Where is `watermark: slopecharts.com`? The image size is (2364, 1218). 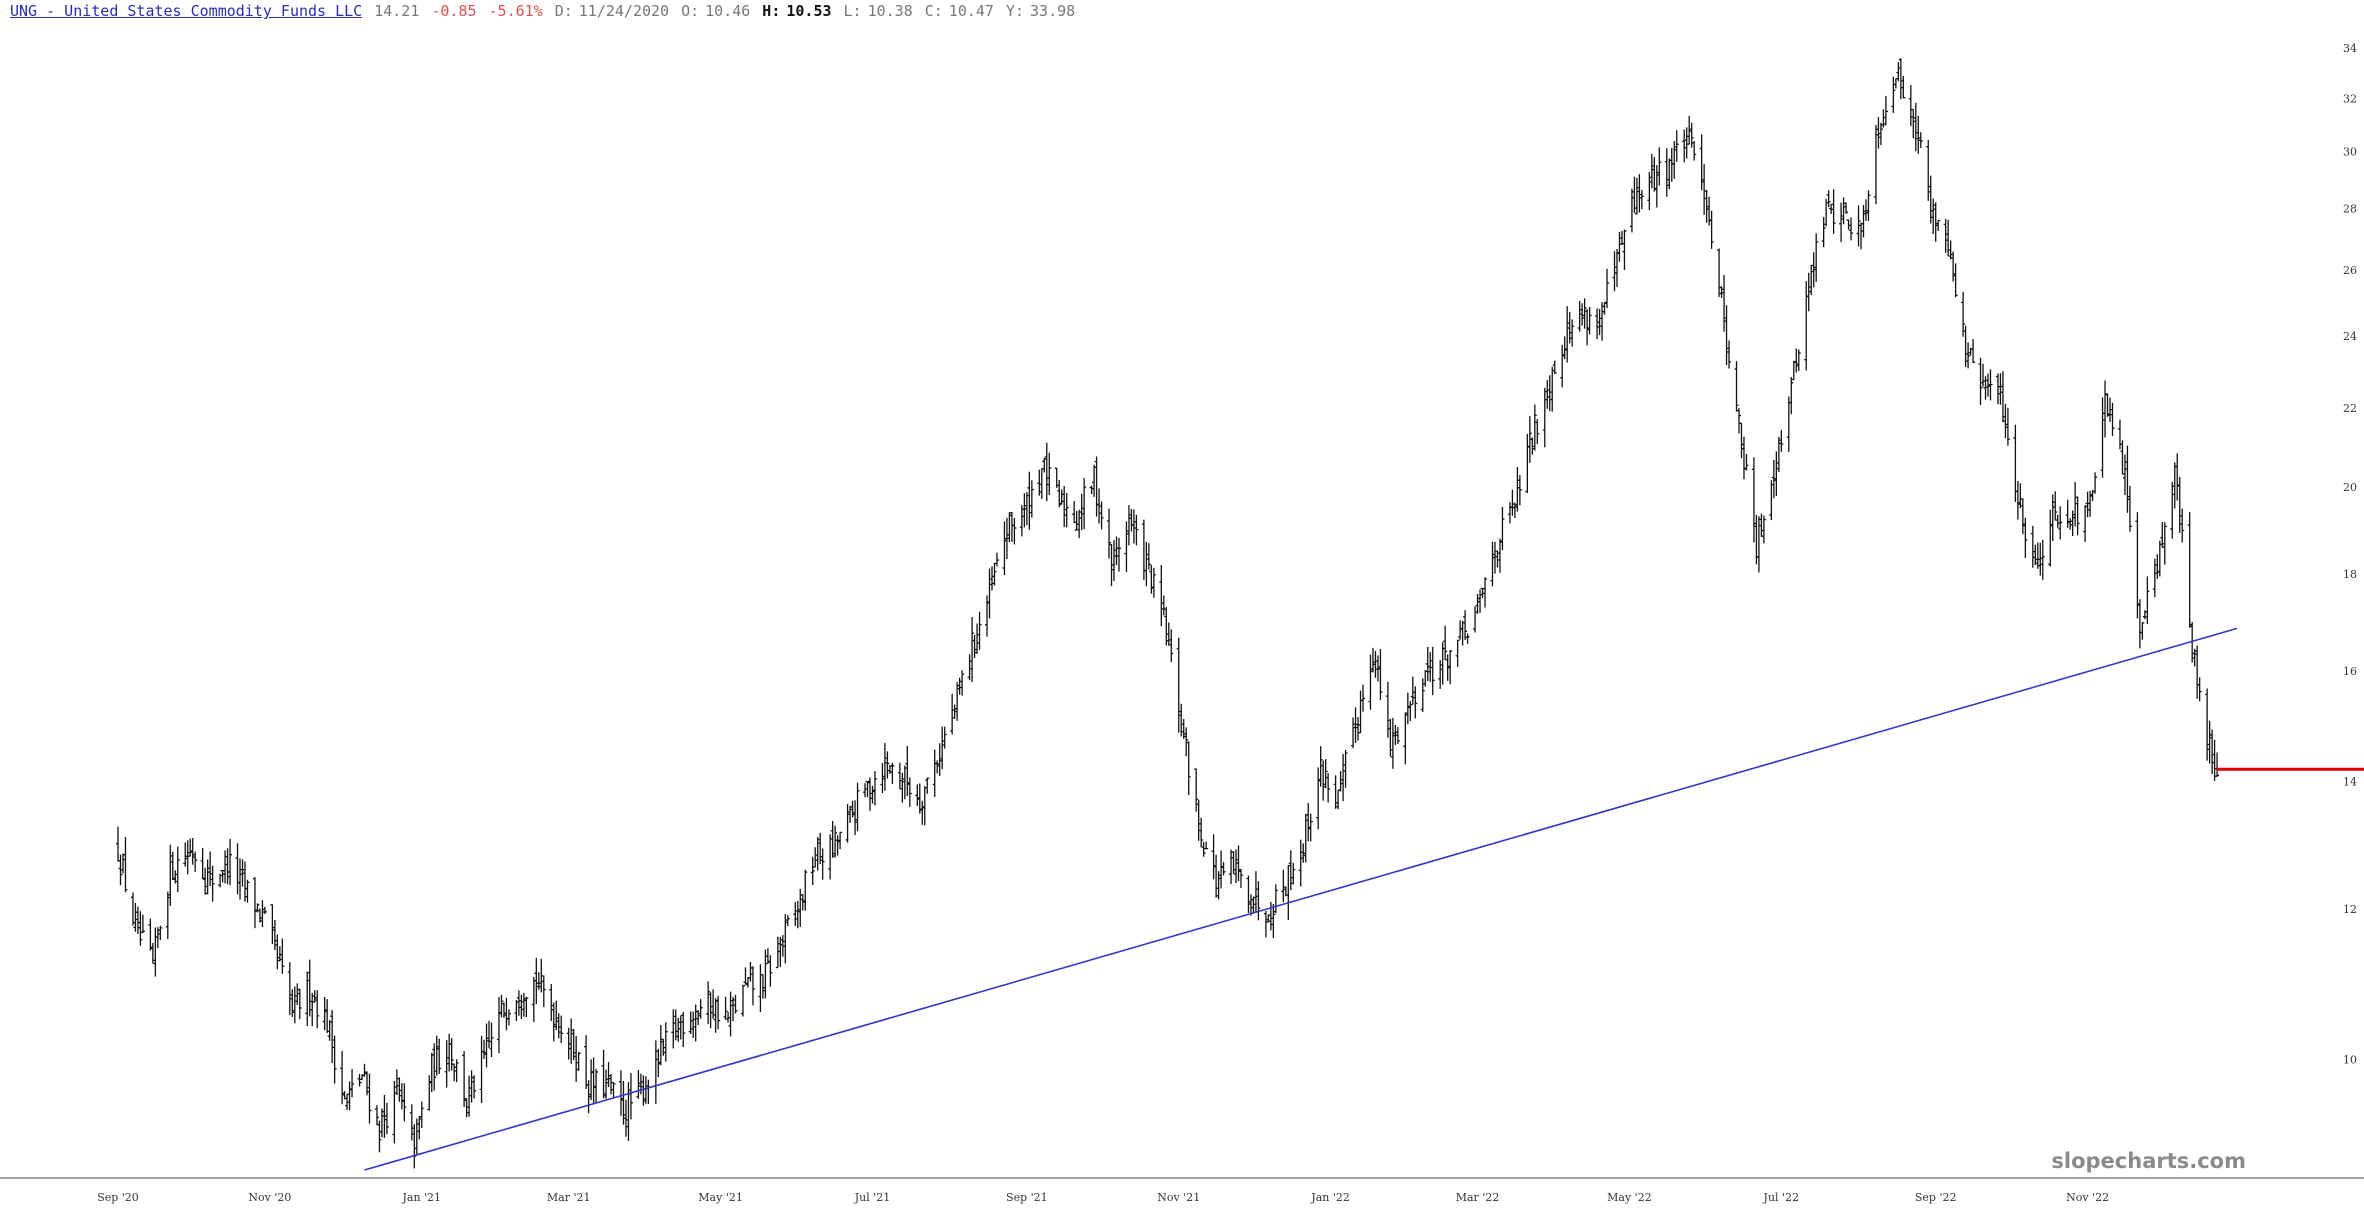
watermark: slopecharts.com is located at coordinates (2148, 1161).